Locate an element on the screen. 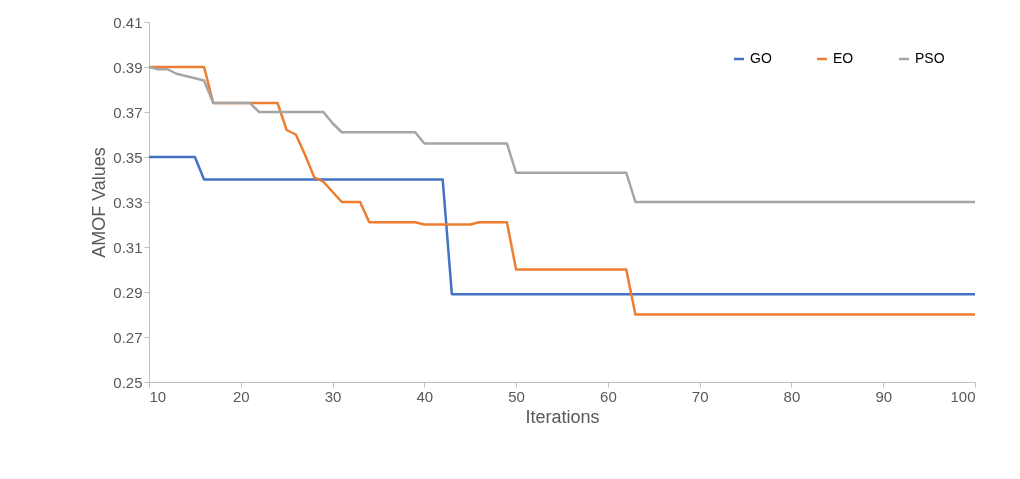  x-tick-label: 30 is located at coordinates (333, 396).